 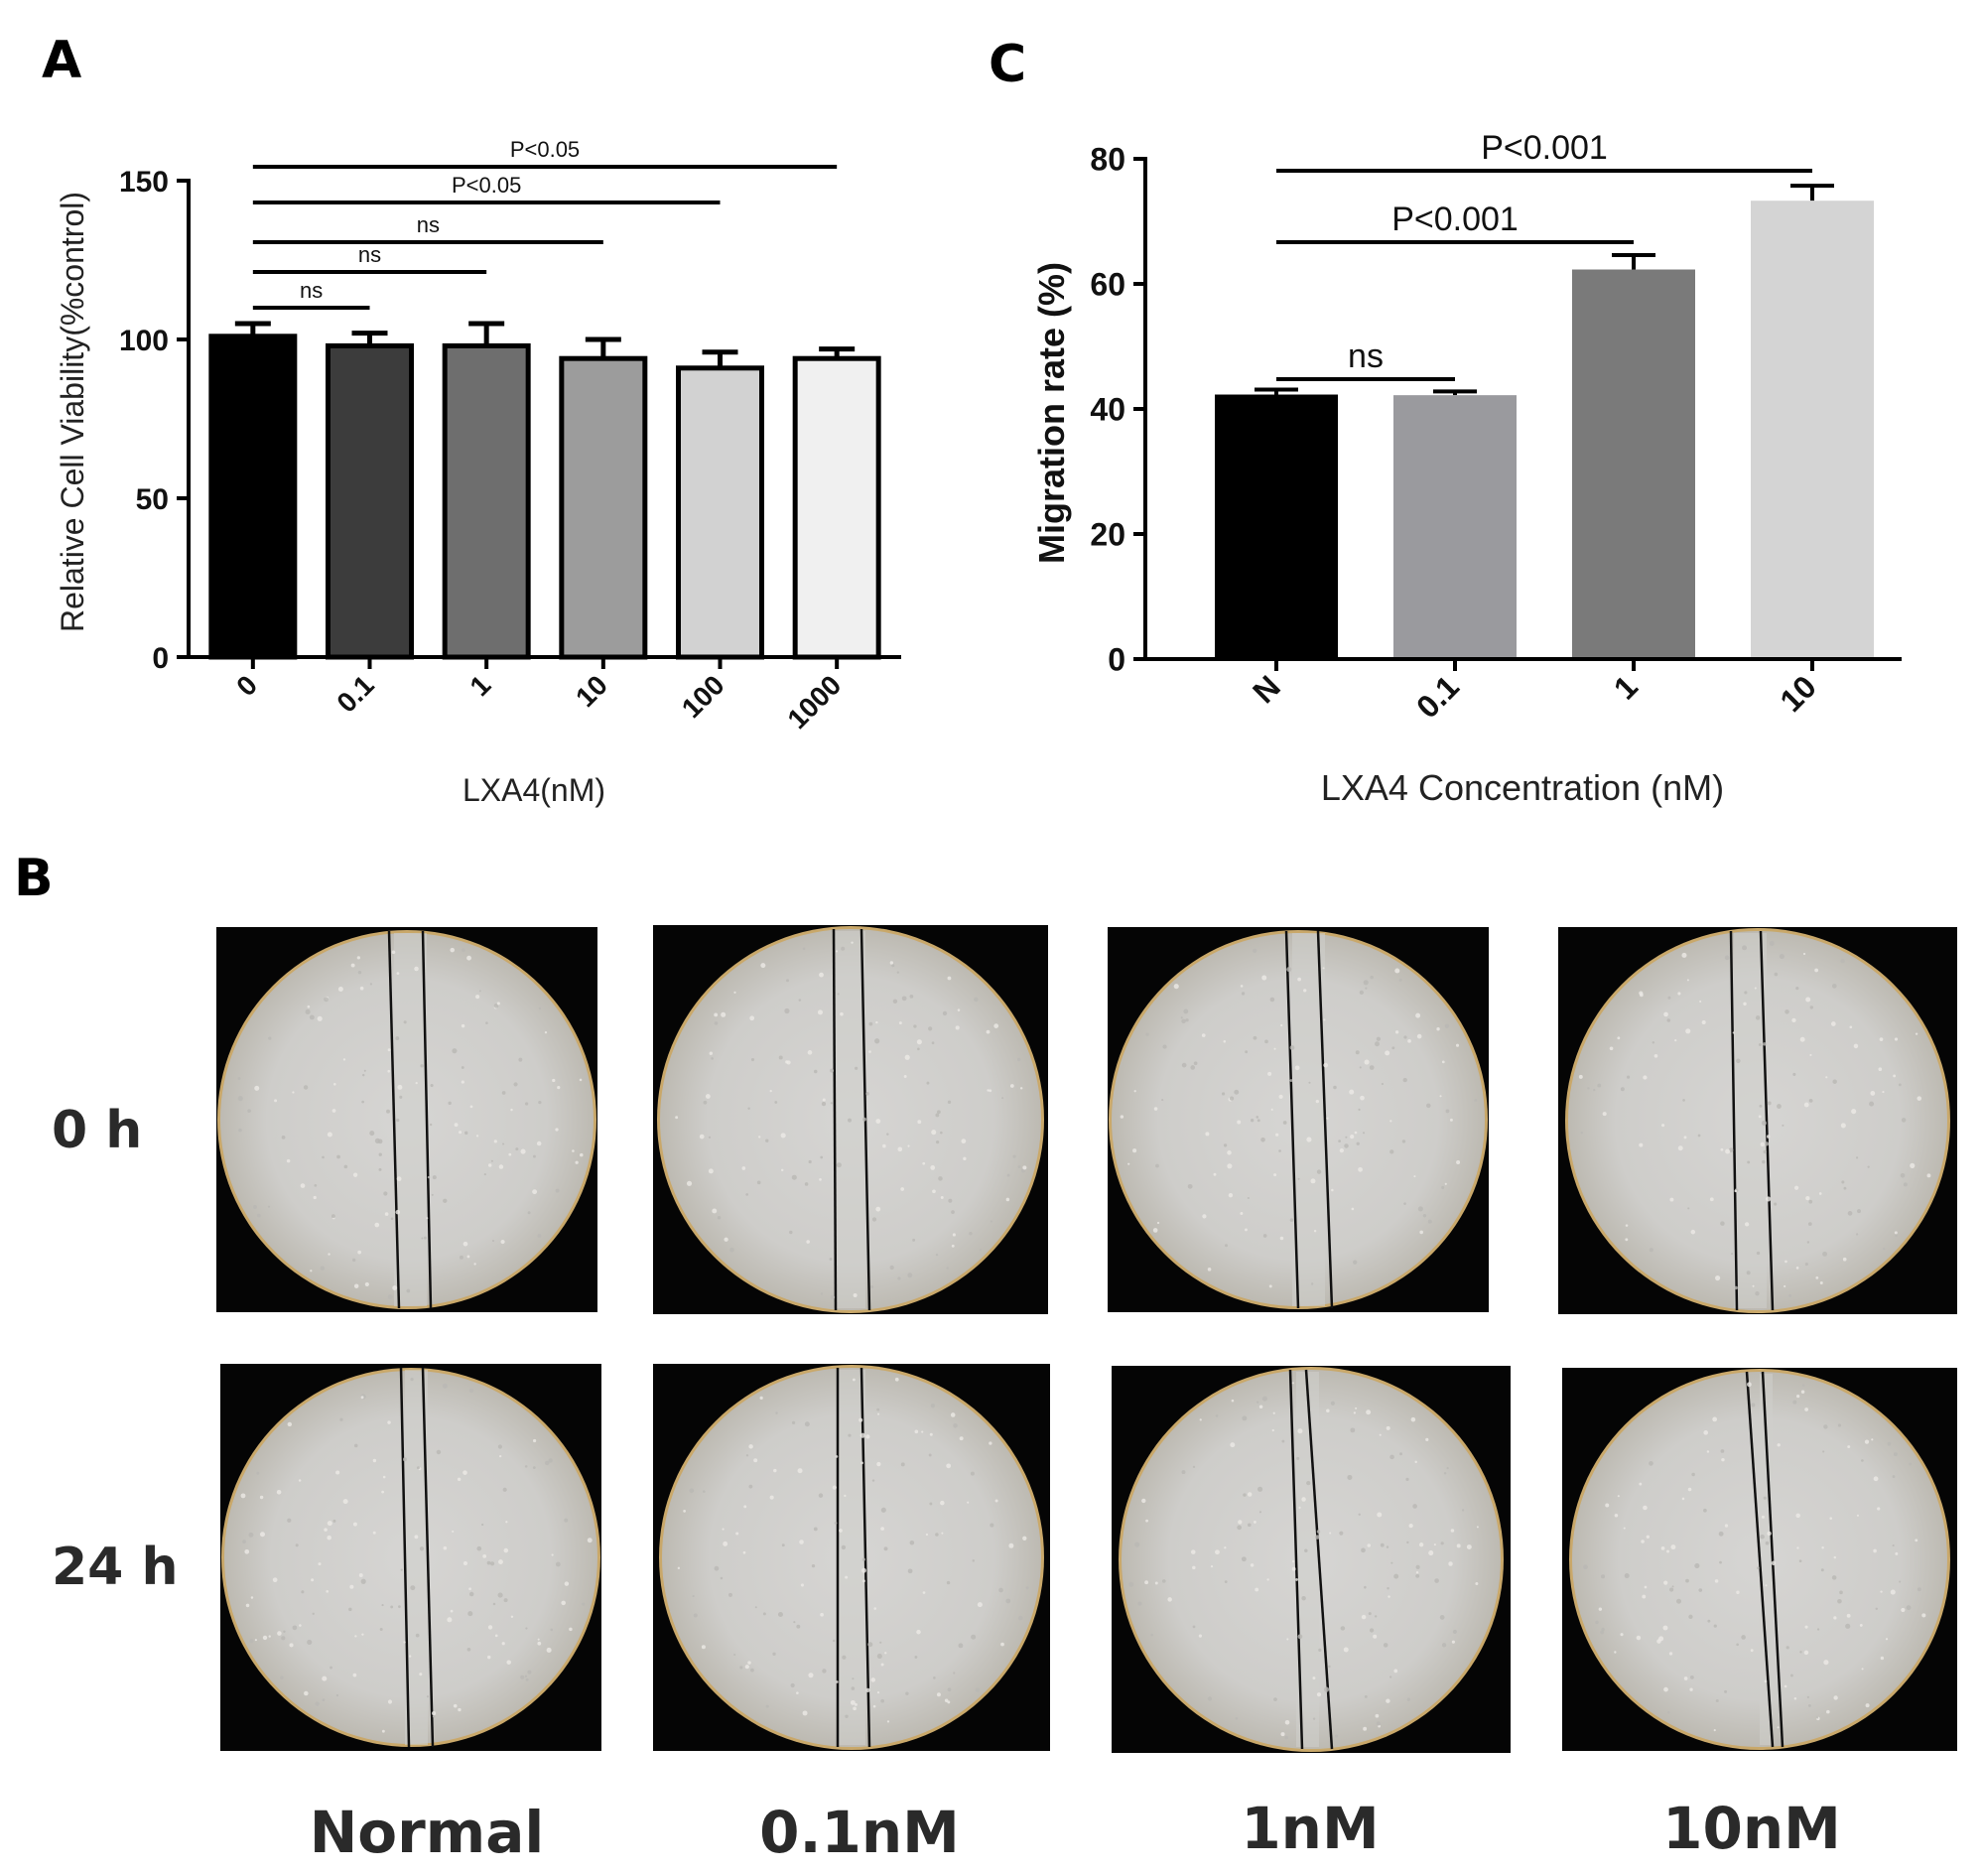 I want to click on scratch-edge-line, so click(x=1773, y=1559).